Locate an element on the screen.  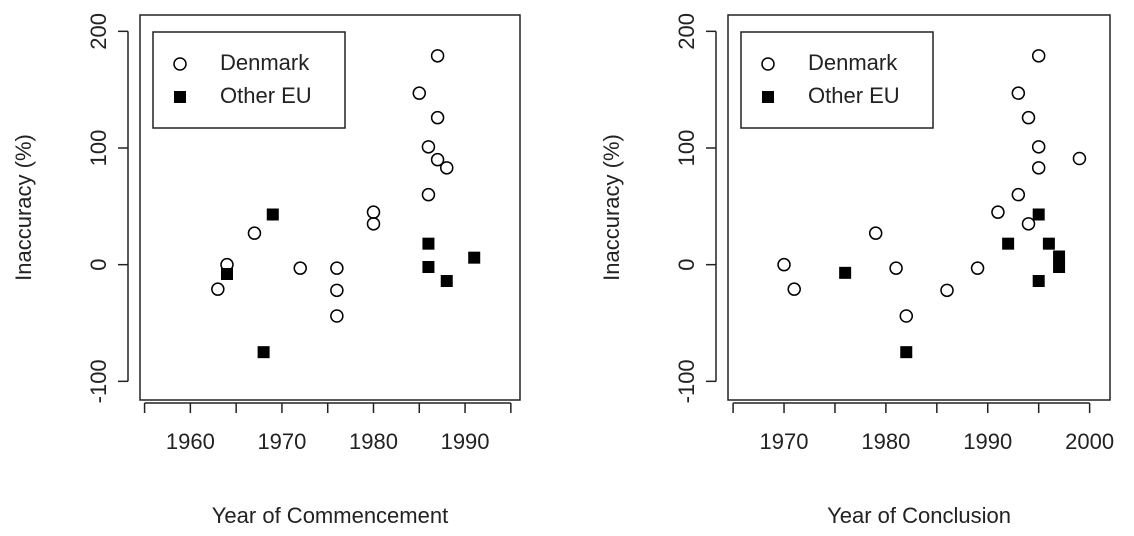
x-axis-label: Year of Conclusion is located at coordinates (919, 515).